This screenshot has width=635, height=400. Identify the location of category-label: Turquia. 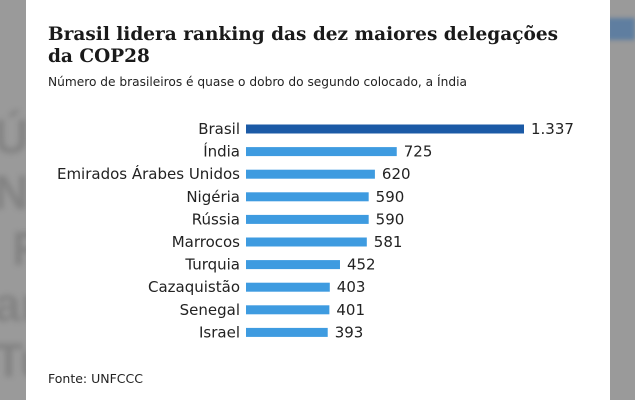
(212, 265).